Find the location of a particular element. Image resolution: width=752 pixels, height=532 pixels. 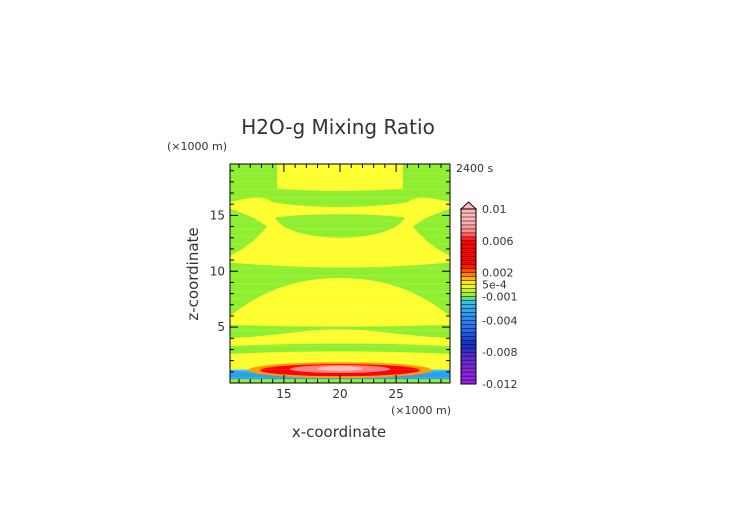

y-axis: 5 10 15 is located at coordinates (330, 271).